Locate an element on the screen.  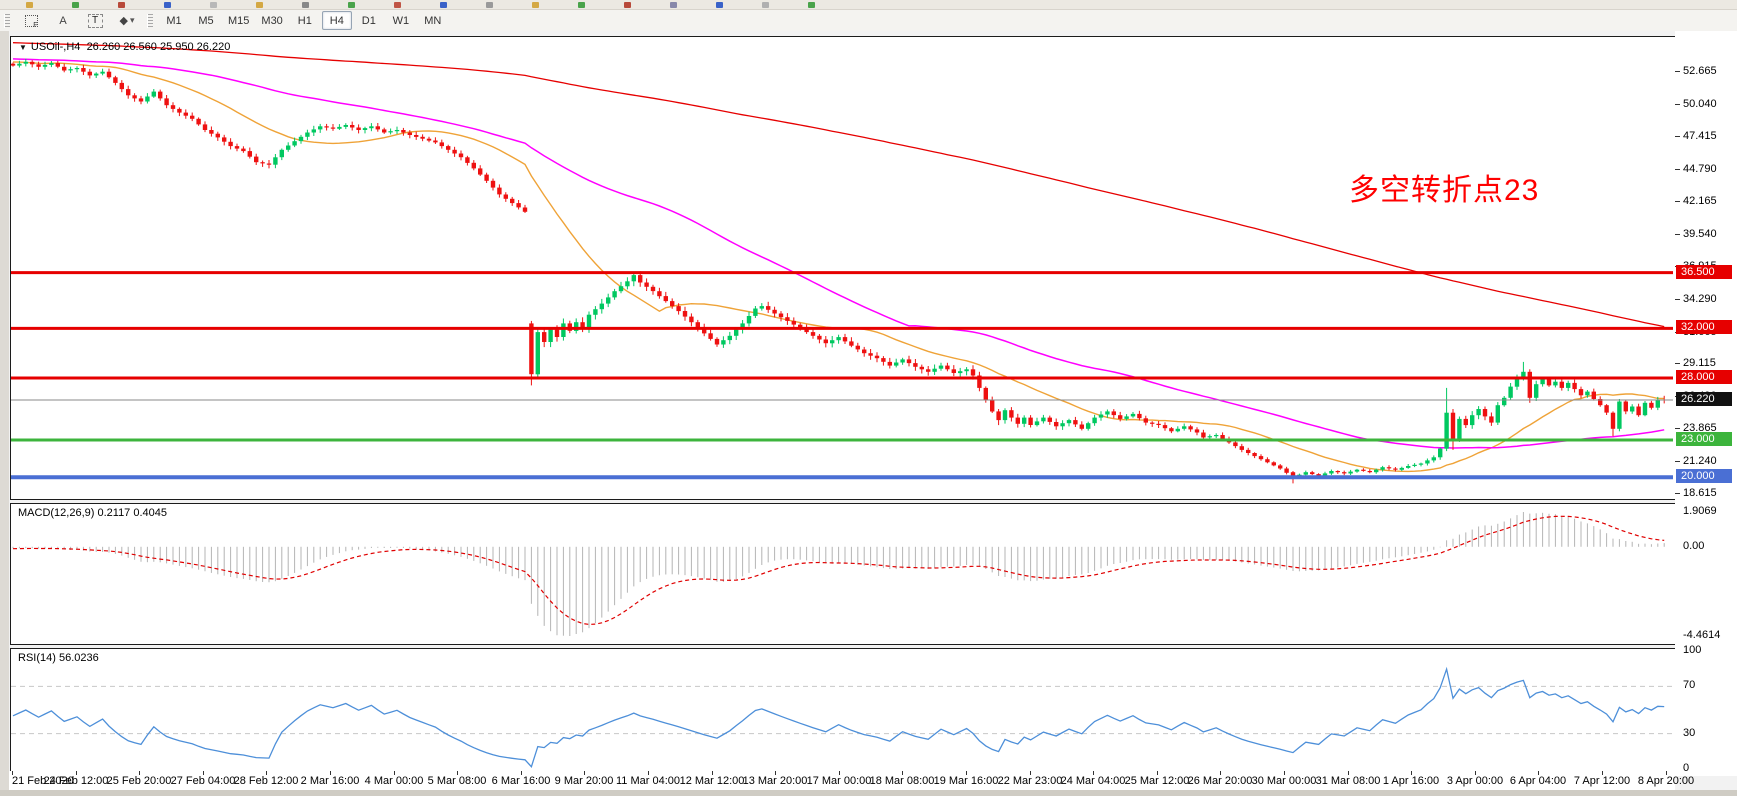
time-label: 9 Mar 20:00 is located at coordinates (584, 781).